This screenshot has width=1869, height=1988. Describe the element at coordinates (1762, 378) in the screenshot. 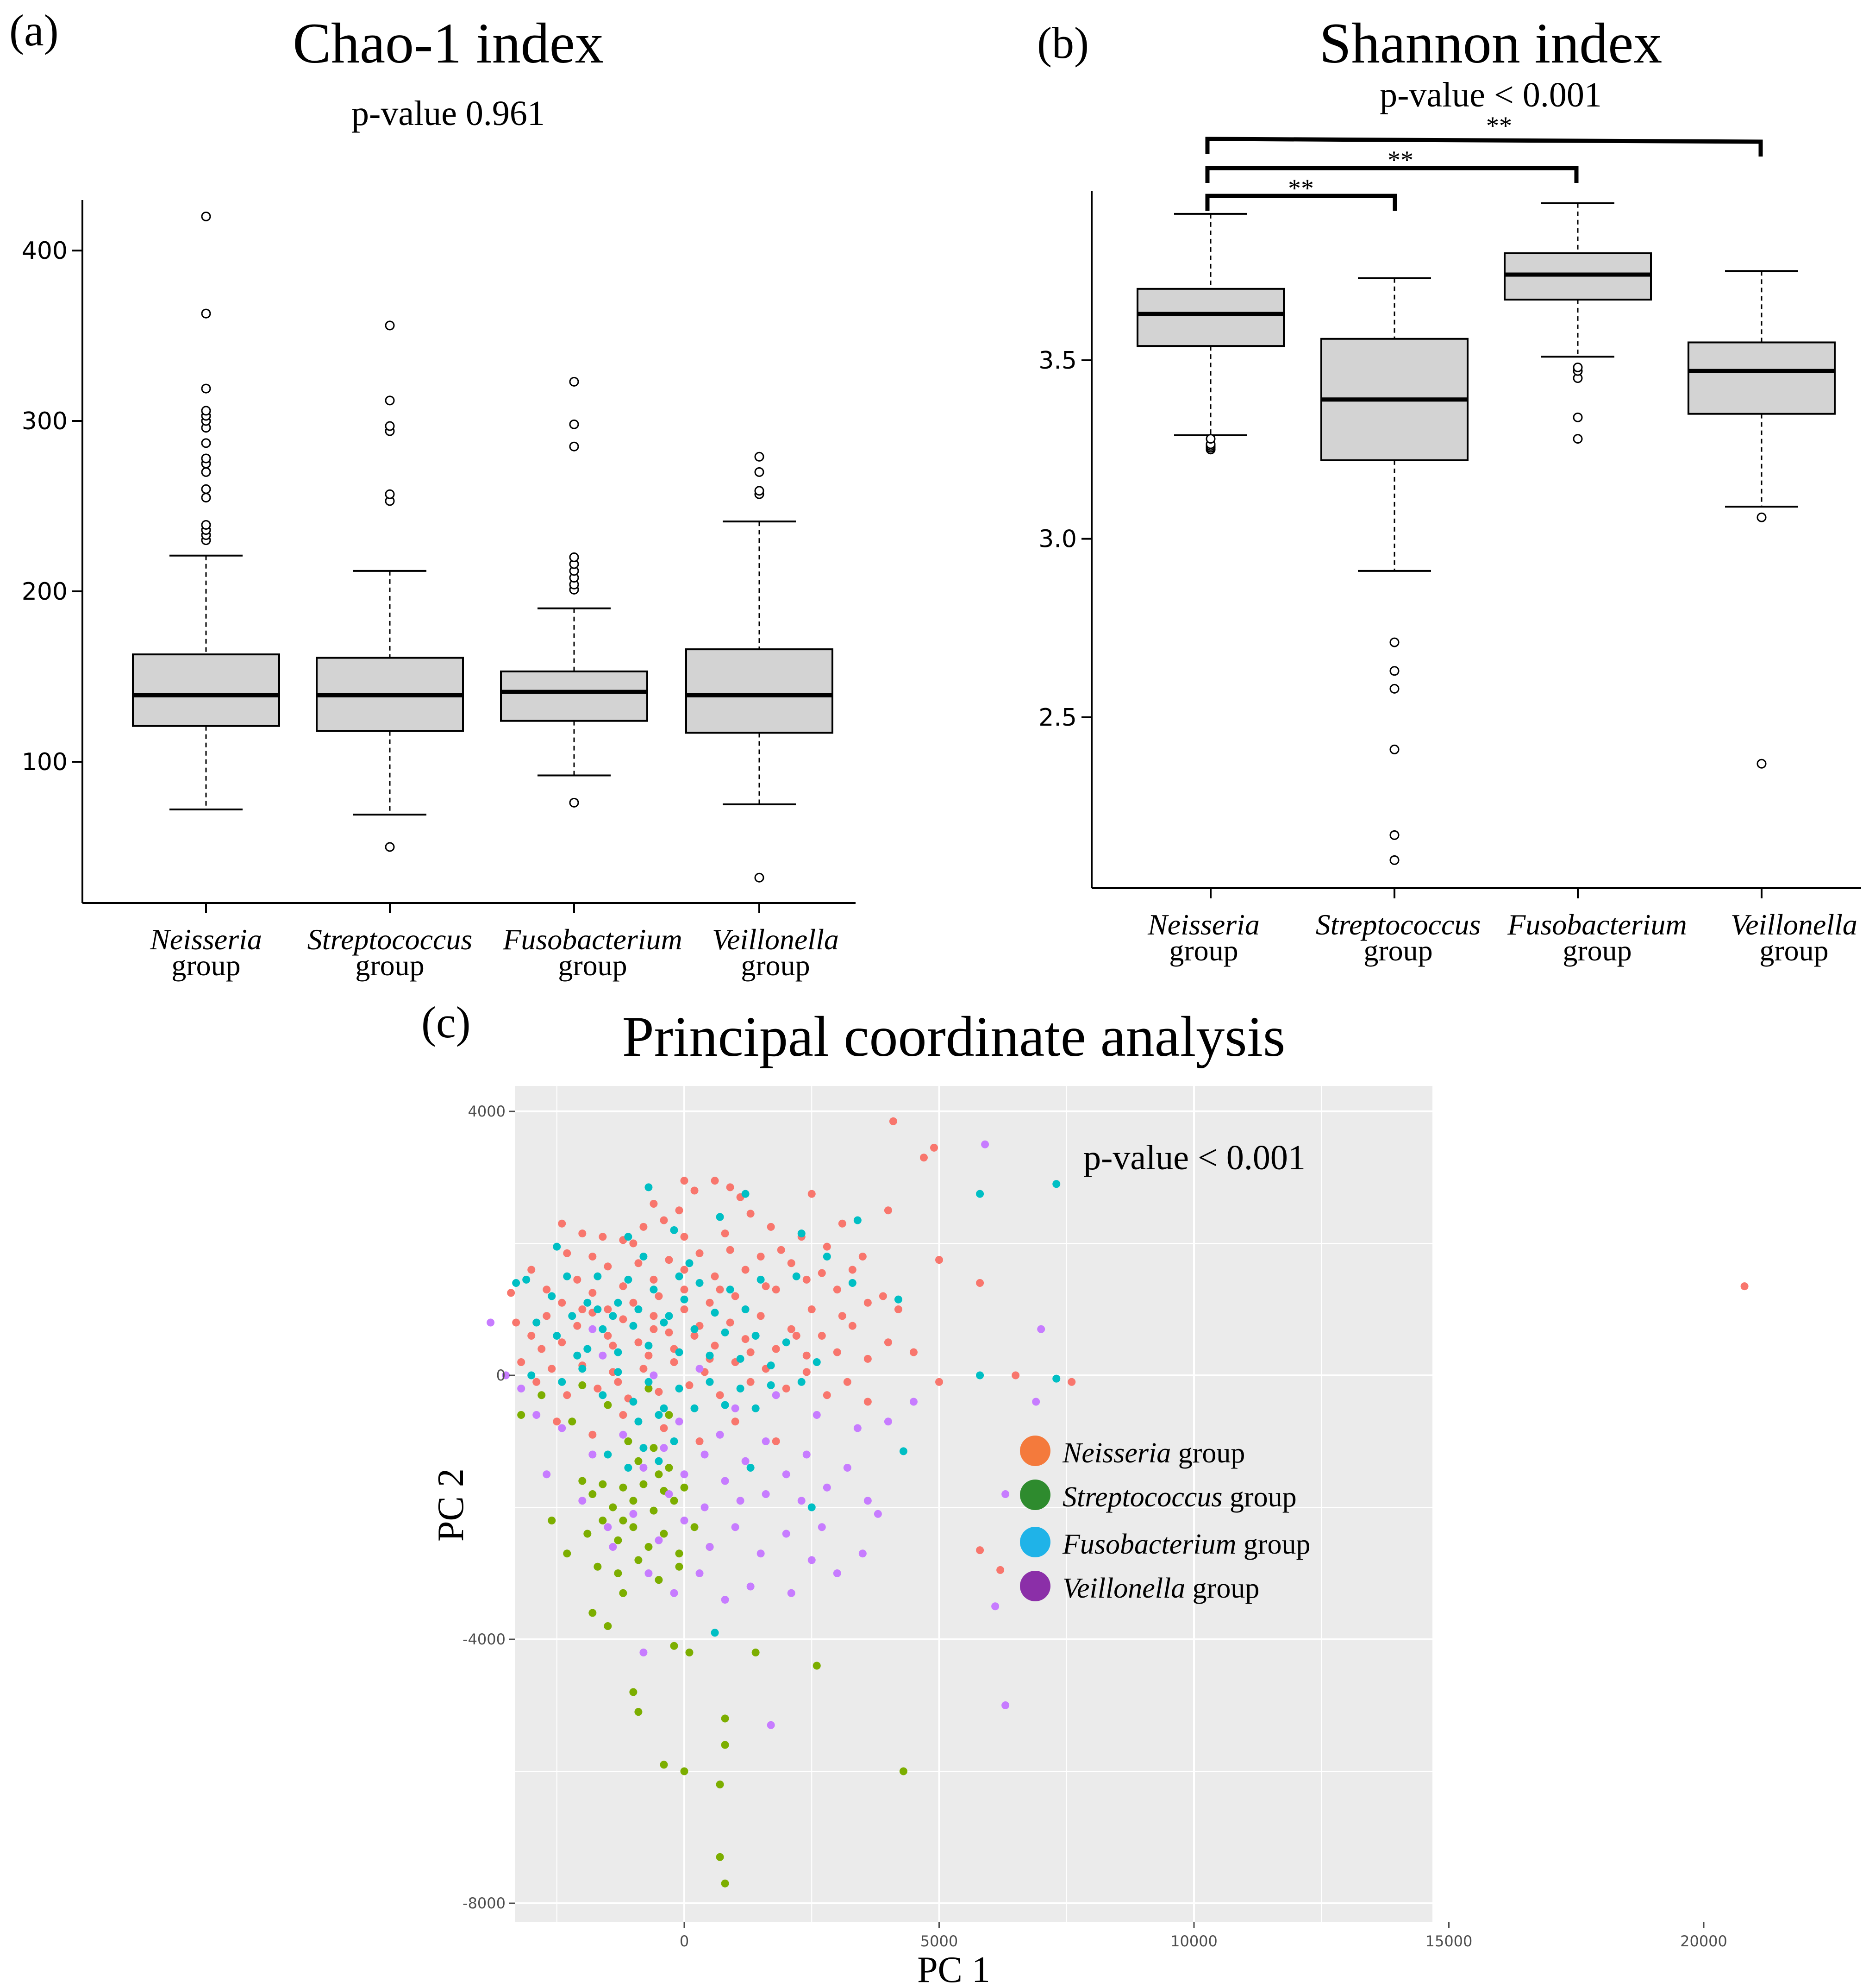

I see `veillonella-box` at that location.